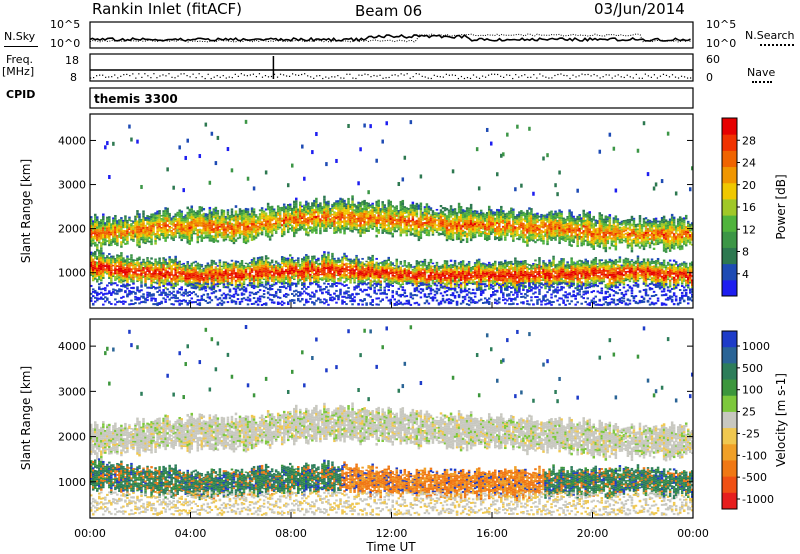  What do you see at coordinates (391, 68) in the screenshot?
I see `freq-panel-lines` at bounding box center [391, 68].